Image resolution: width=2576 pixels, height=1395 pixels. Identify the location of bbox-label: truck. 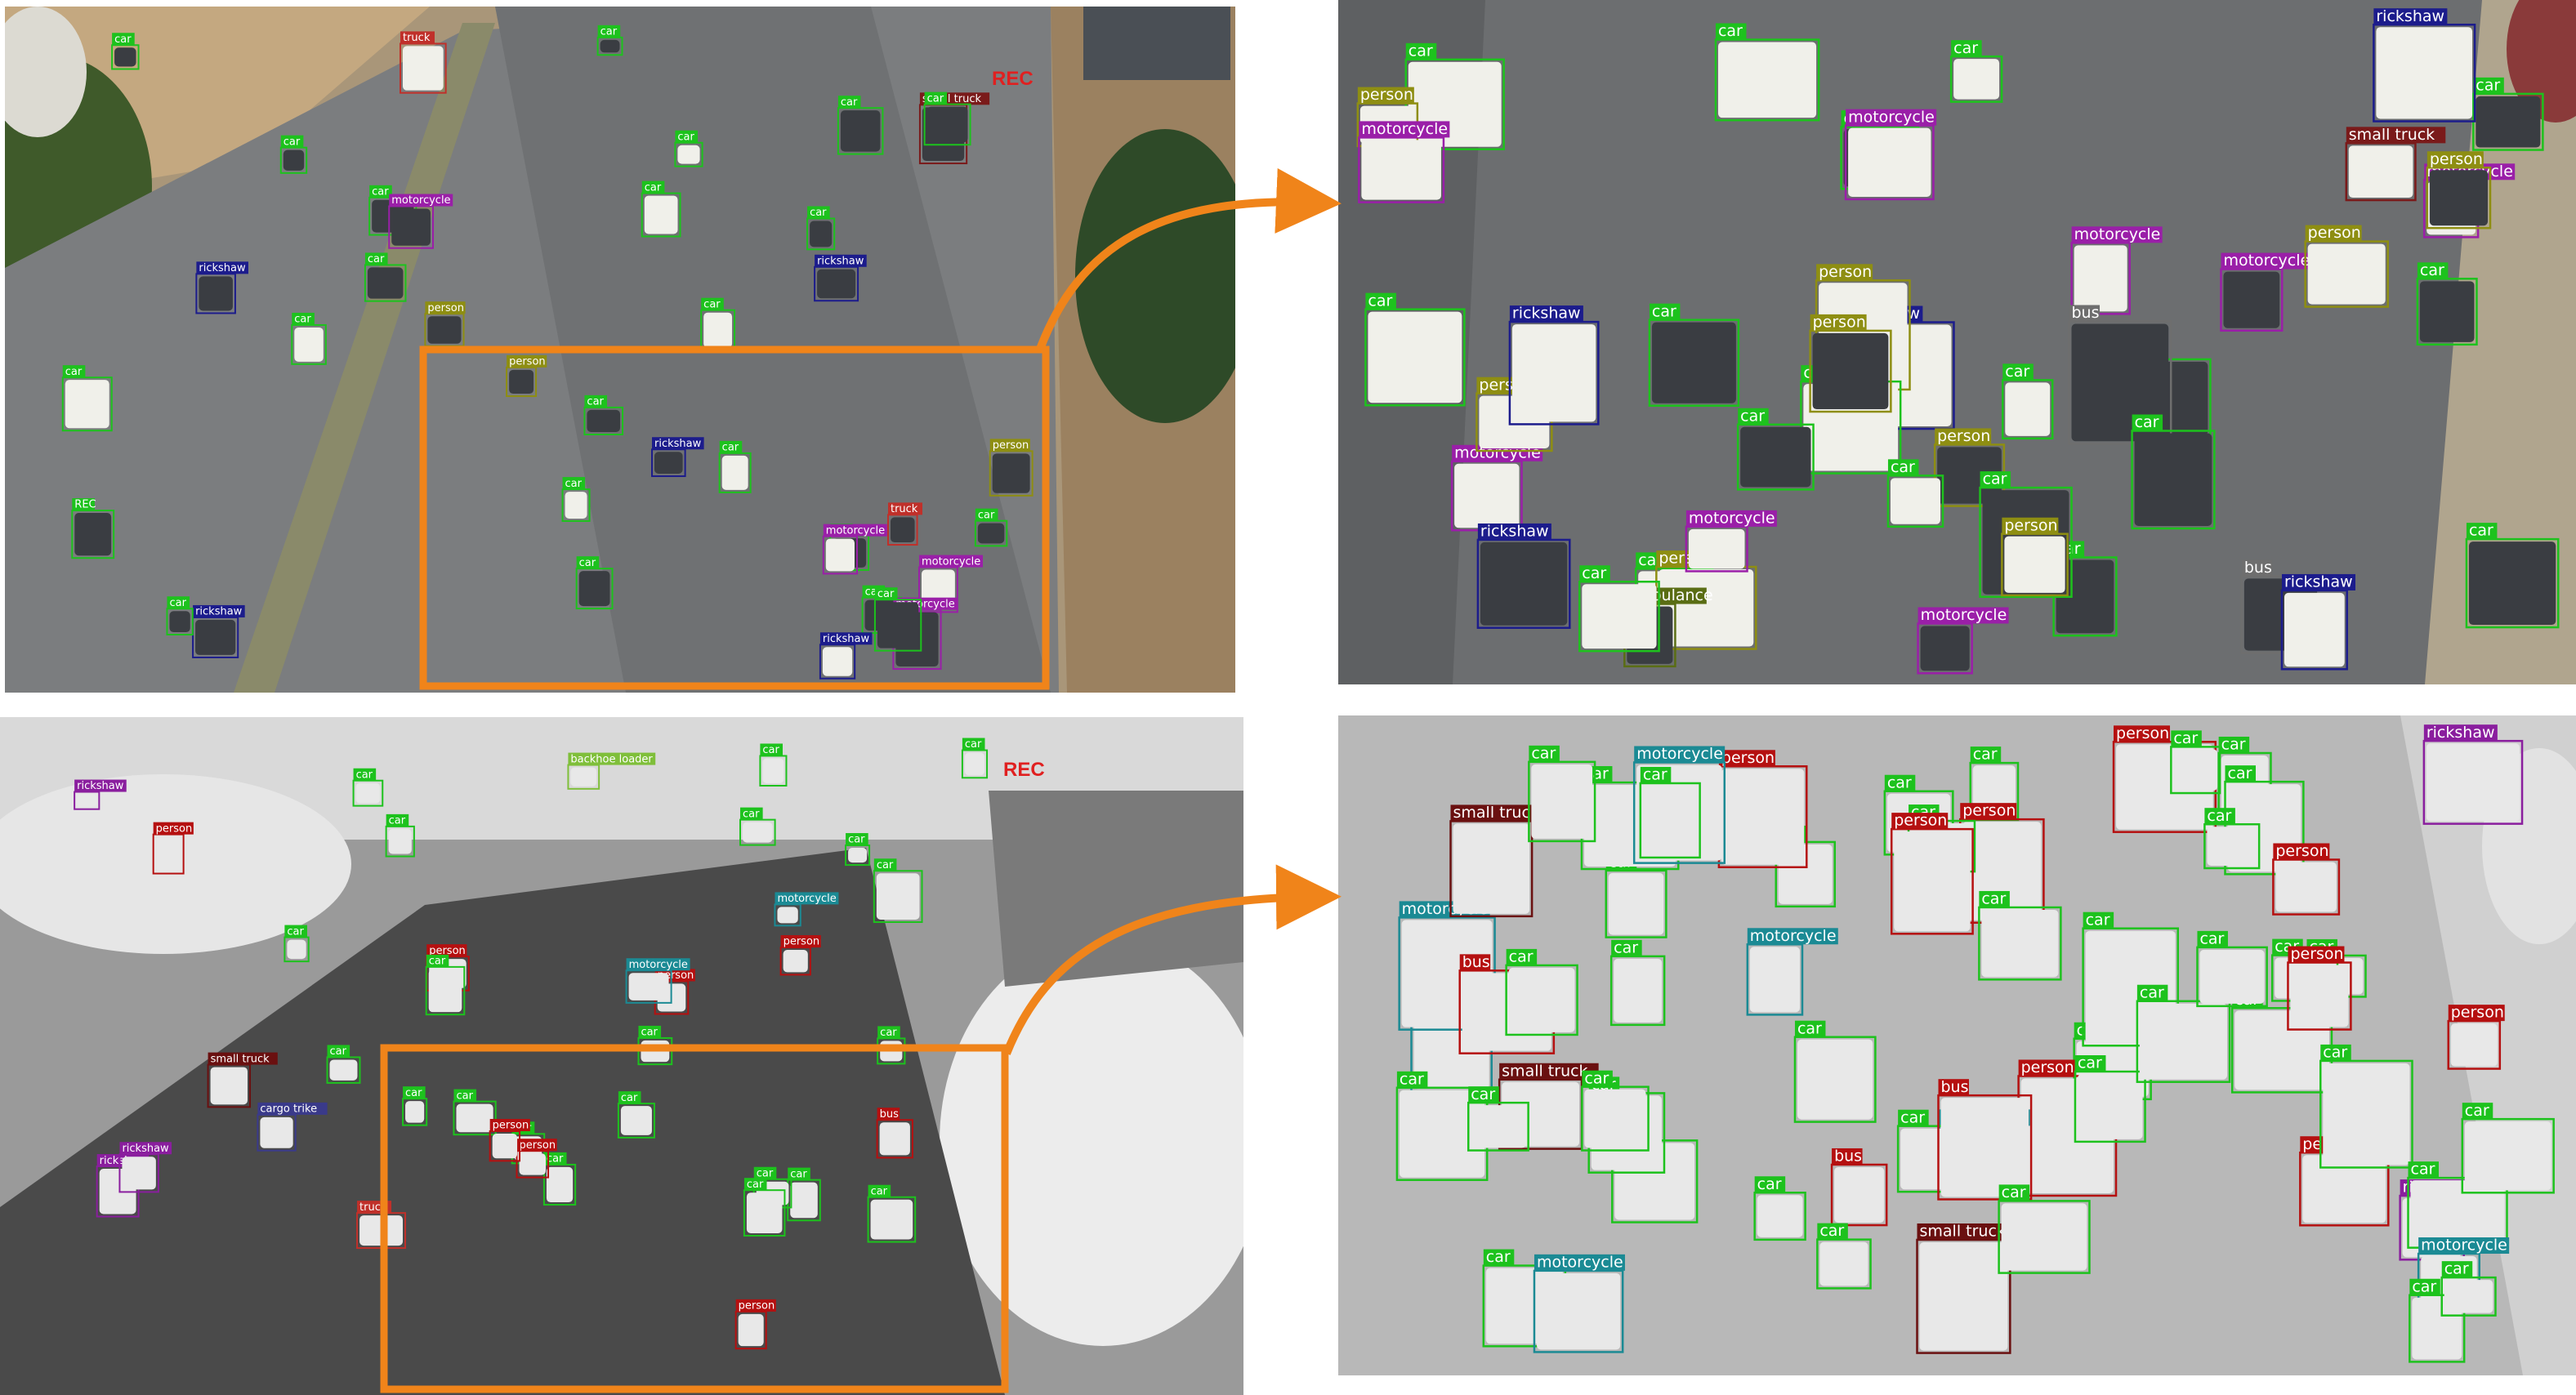
(373, 1207).